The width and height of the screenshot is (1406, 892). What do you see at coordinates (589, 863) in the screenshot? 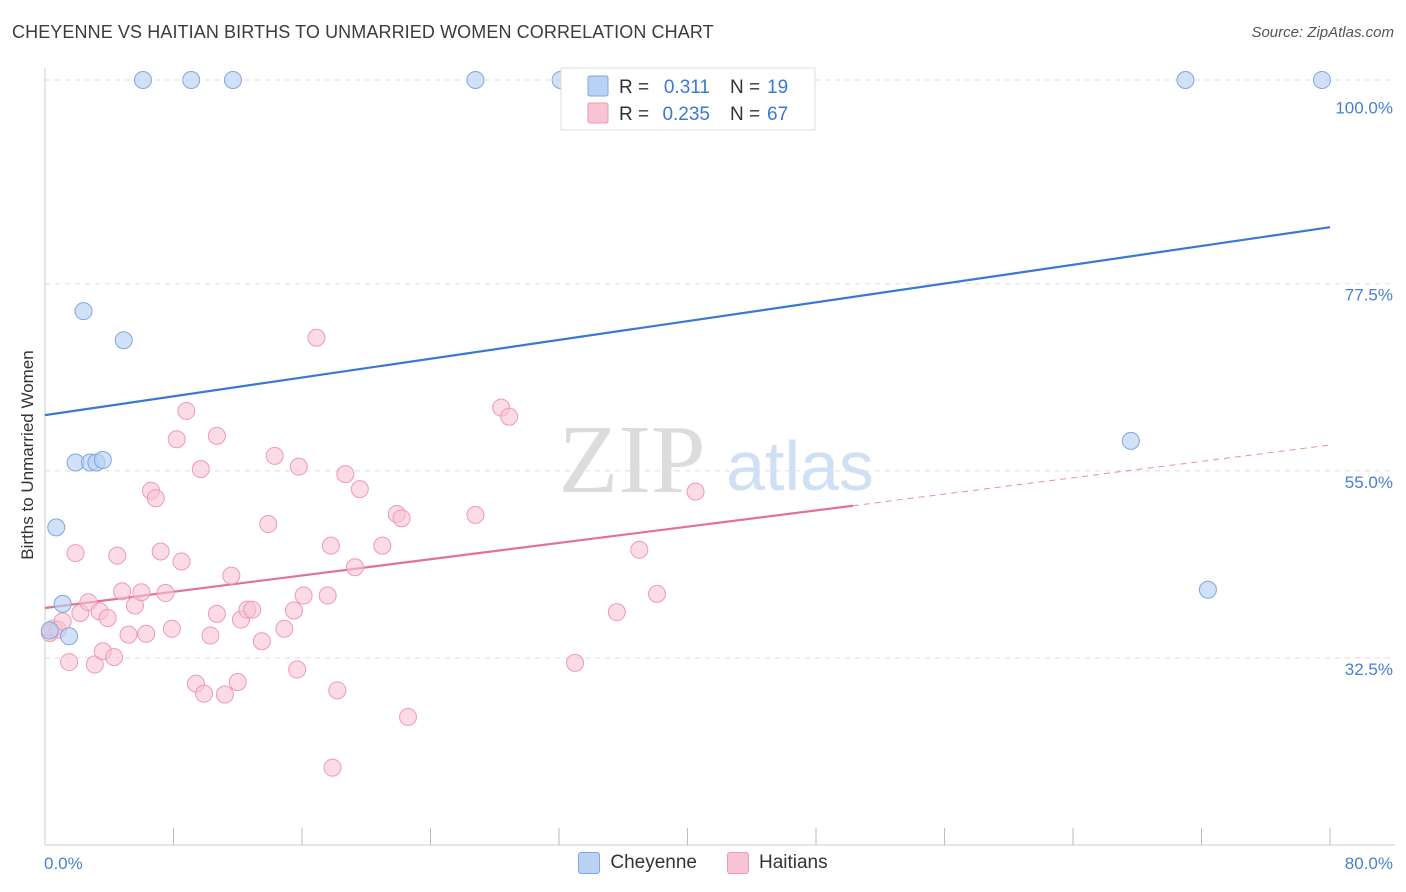
I see `legend-swatch-cheyenne-icon` at bounding box center [589, 863].